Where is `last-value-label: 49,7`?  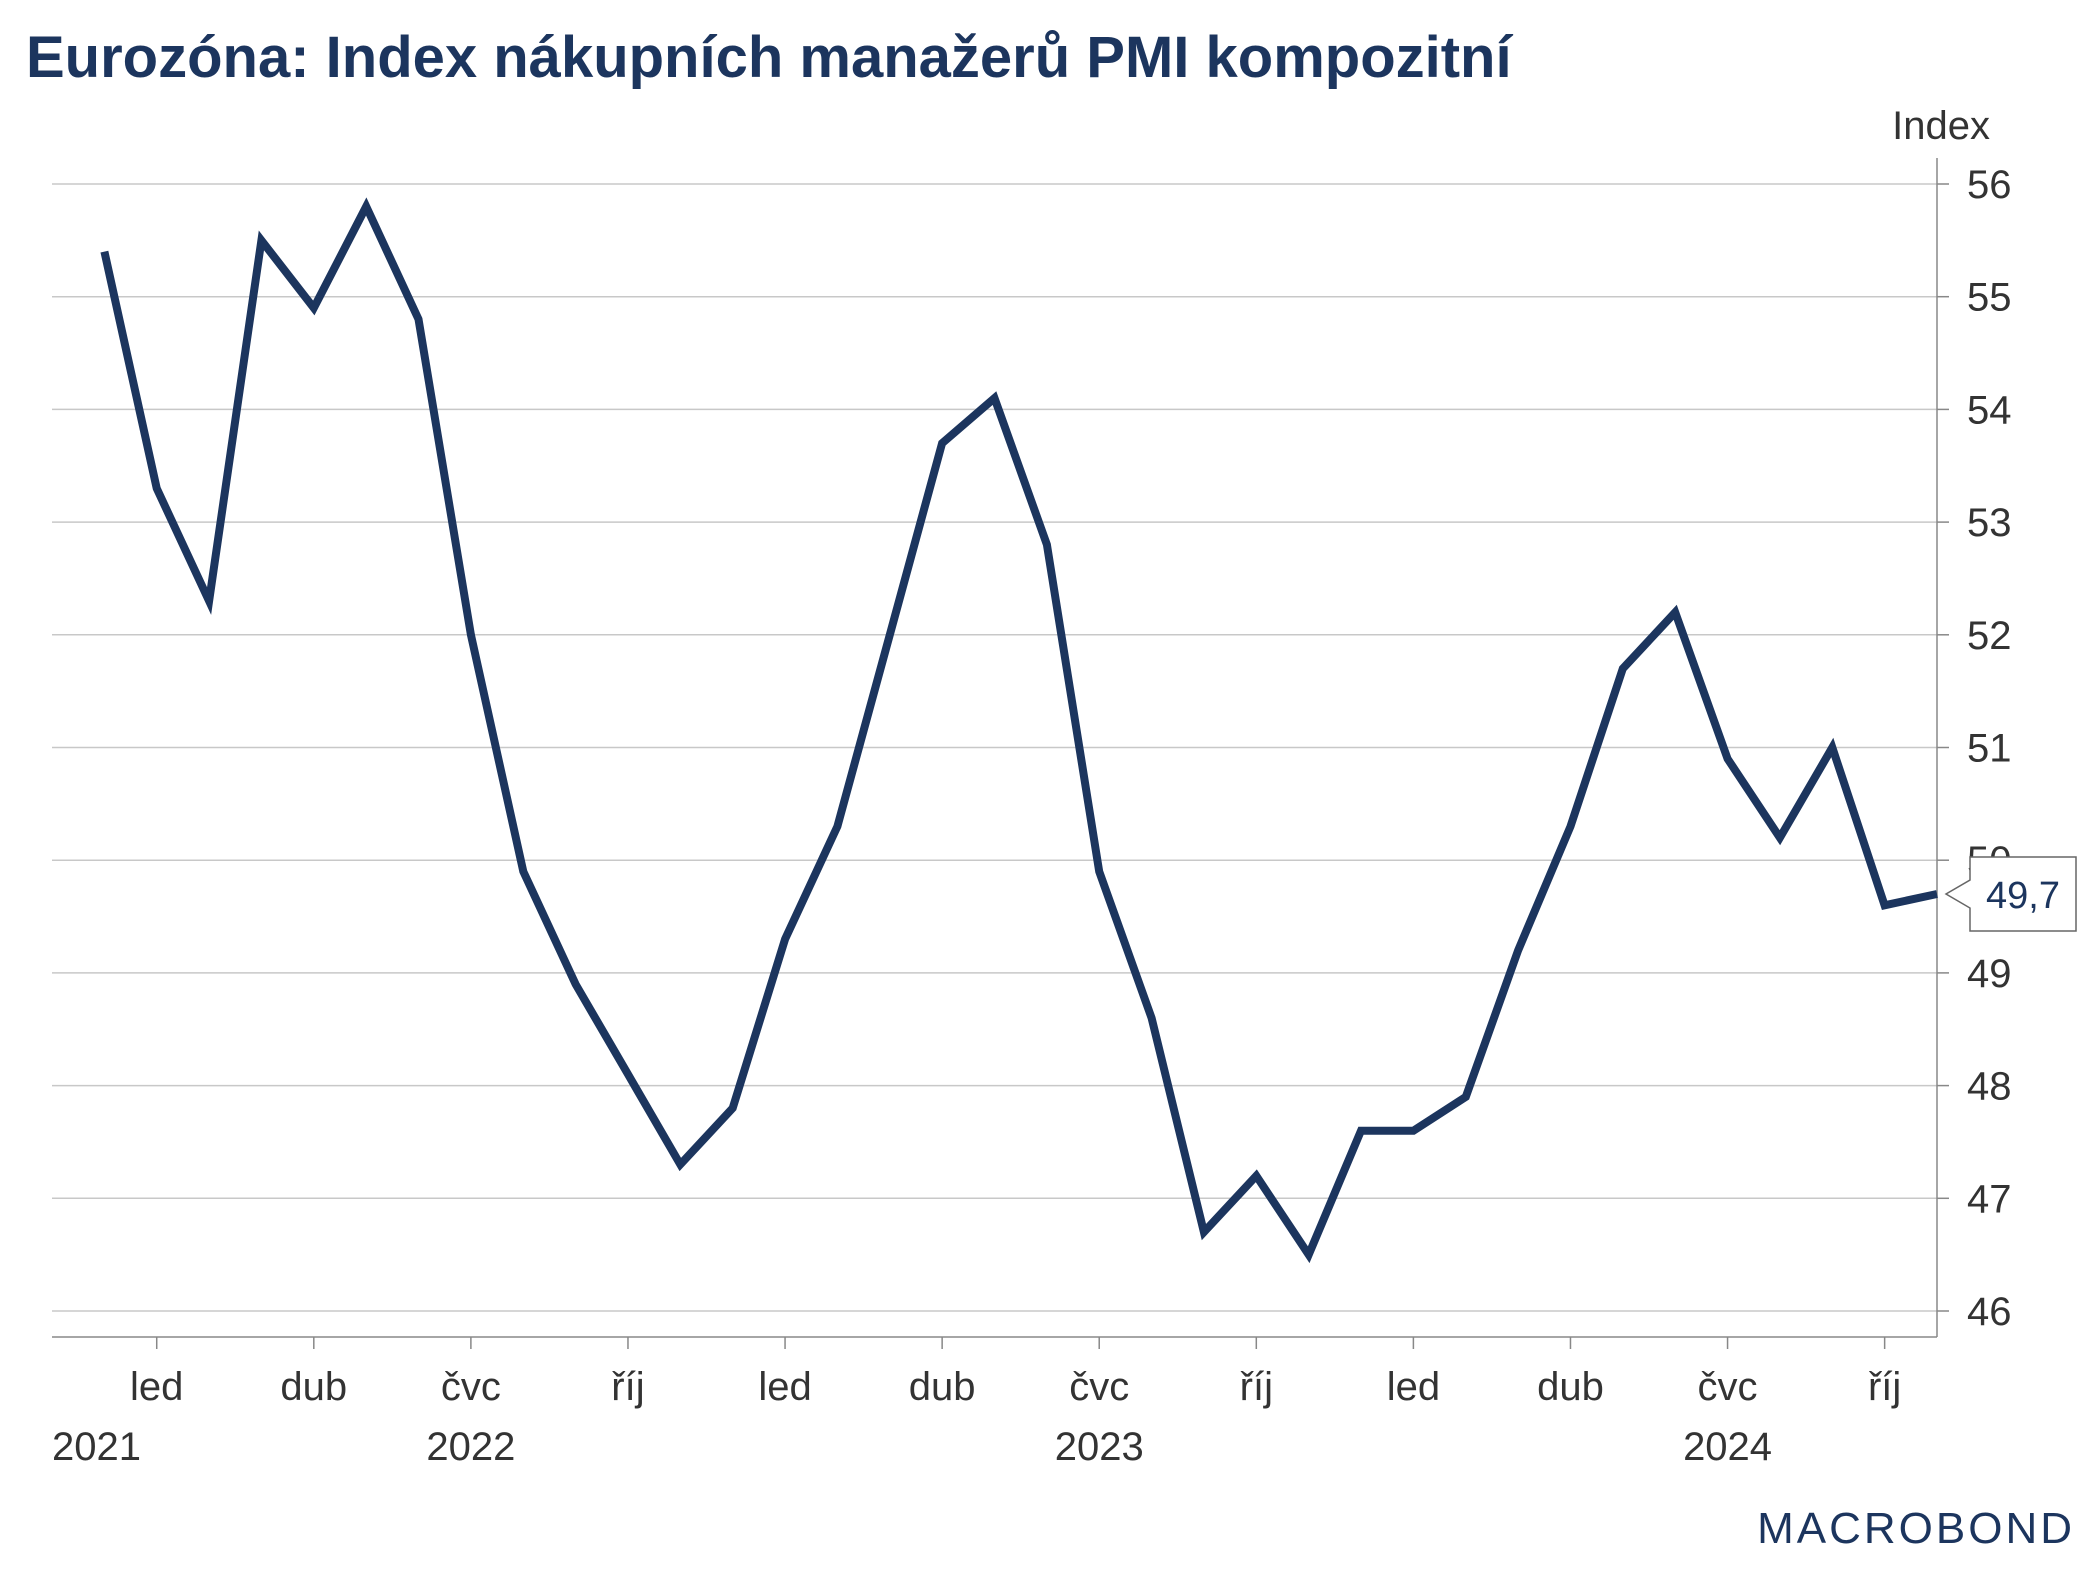
last-value-label: 49,7 is located at coordinates (2023, 896).